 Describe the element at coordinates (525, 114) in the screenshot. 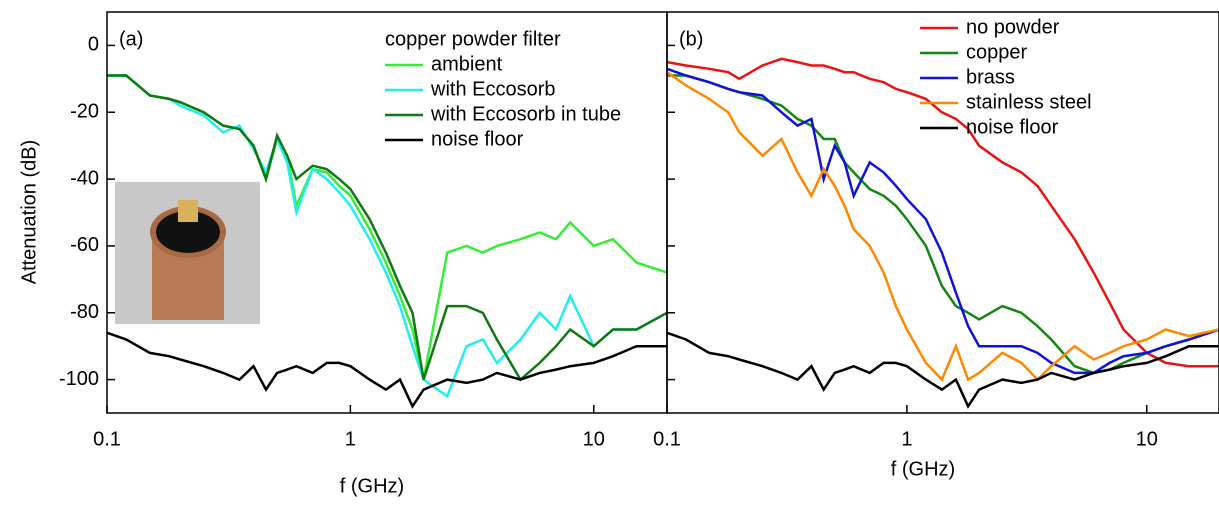

I see `legend-label: with Eccosorb in tube` at that location.